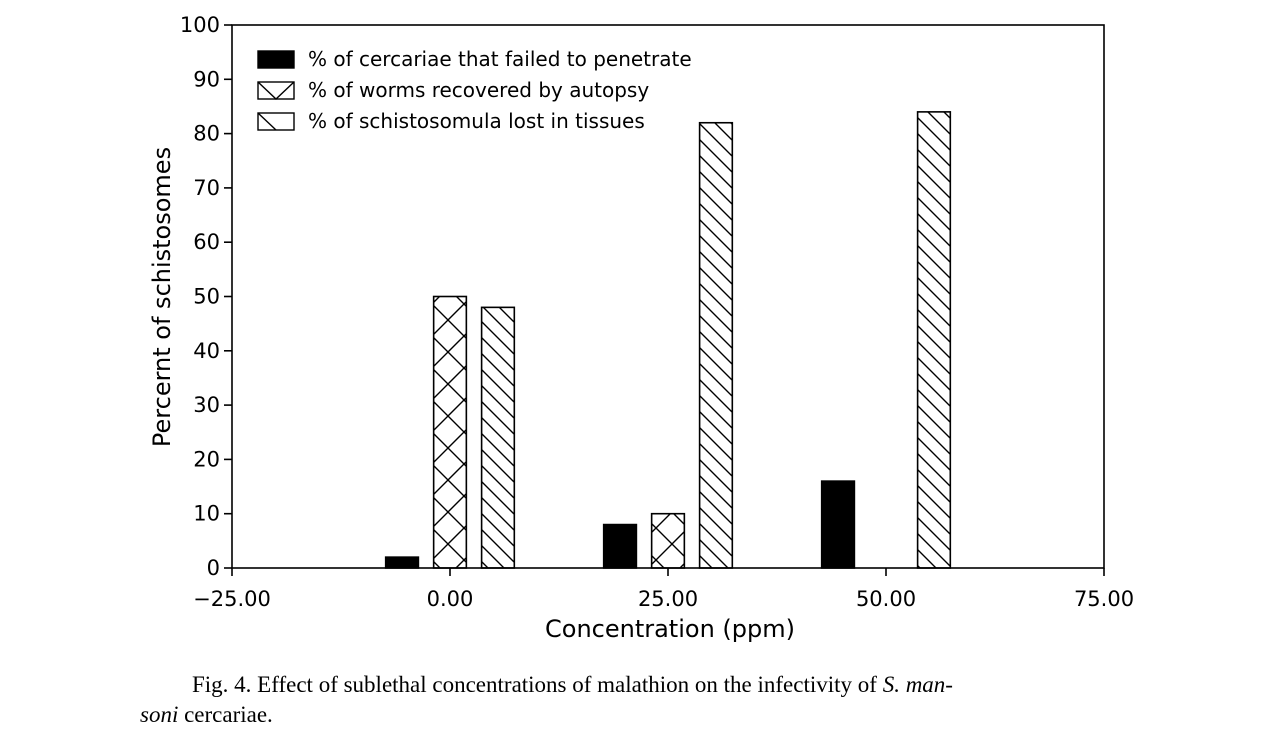  Describe the element at coordinates (478, 90) in the screenshot. I see `legend-label-2: % of worms recovered by autopsy` at that location.